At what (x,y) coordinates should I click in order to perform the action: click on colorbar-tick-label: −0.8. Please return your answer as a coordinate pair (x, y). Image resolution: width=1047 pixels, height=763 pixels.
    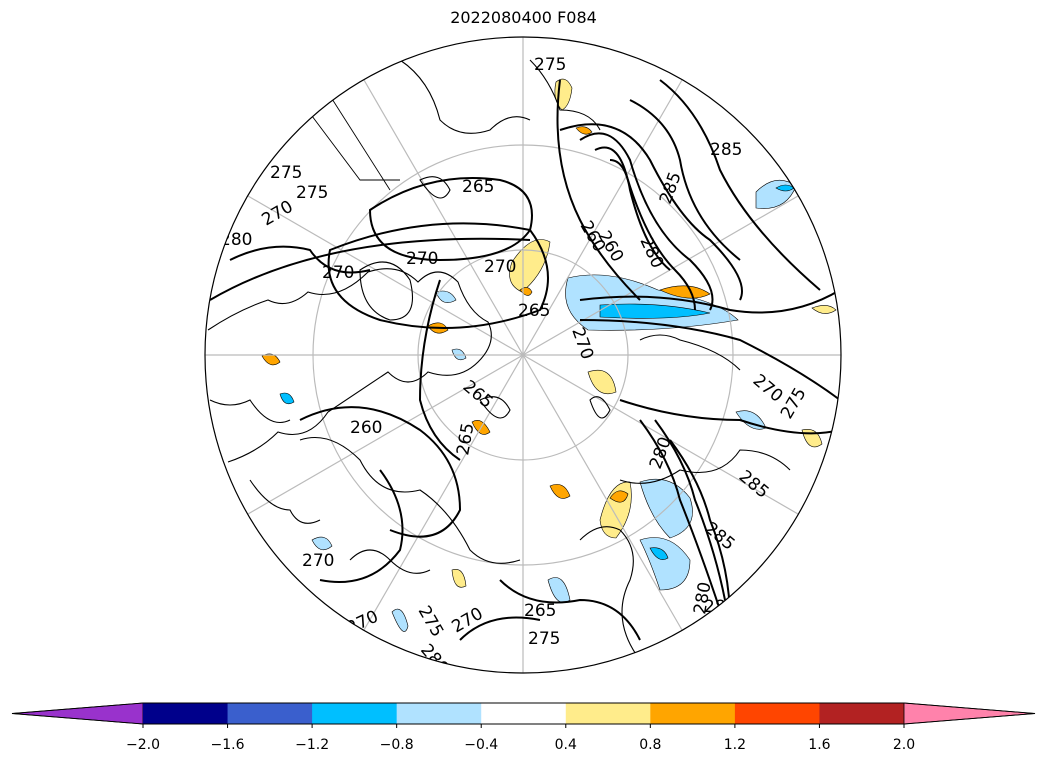
    Looking at the image, I should click on (397, 745).